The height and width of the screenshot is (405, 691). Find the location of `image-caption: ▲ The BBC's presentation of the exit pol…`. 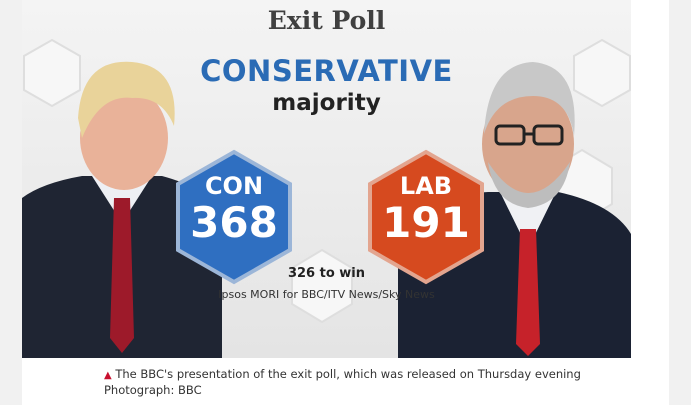

image-caption: ▲ The BBC's presentation of the exit pol… is located at coordinates (384, 382).